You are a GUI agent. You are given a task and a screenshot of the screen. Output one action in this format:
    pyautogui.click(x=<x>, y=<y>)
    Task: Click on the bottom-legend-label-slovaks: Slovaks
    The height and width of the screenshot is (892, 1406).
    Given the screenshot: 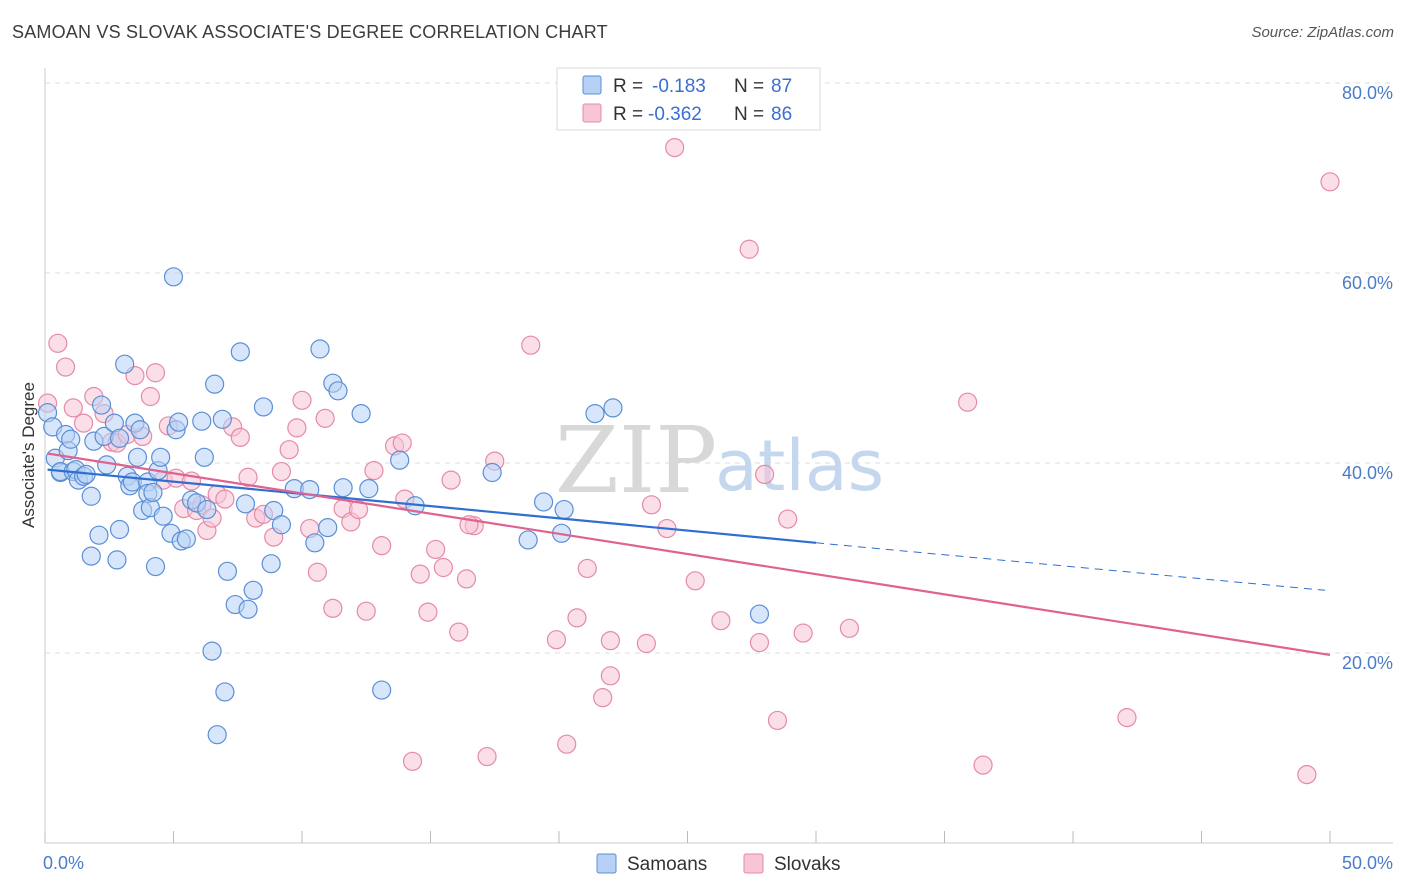 What is the action you would take?
    pyautogui.click(x=807, y=864)
    